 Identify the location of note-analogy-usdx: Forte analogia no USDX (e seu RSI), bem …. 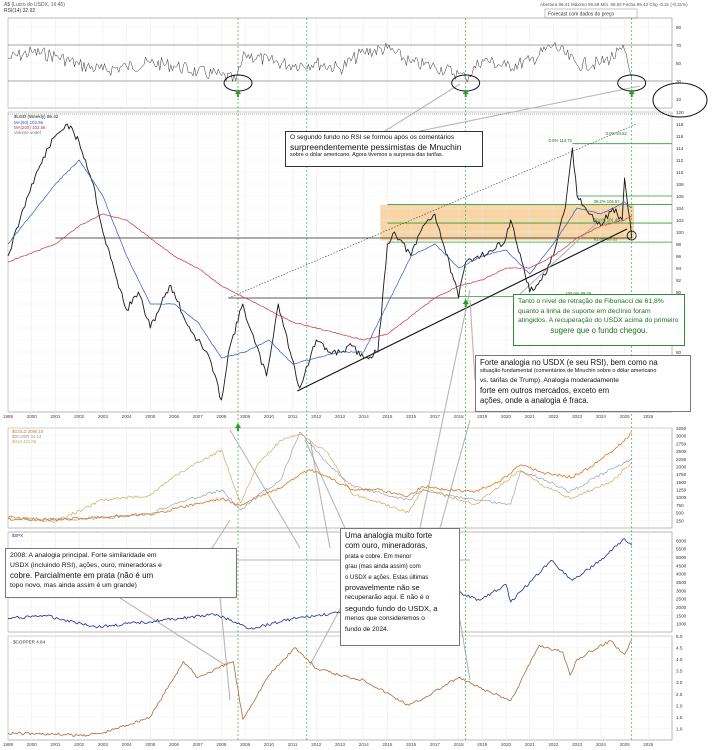
(583, 383).